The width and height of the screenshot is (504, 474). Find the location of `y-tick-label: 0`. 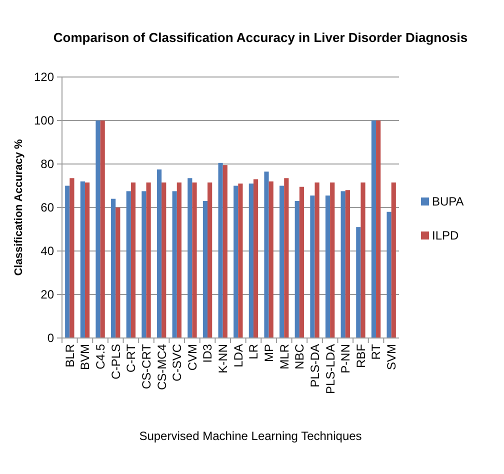

y-tick-label: 0 is located at coordinates (50, 338).